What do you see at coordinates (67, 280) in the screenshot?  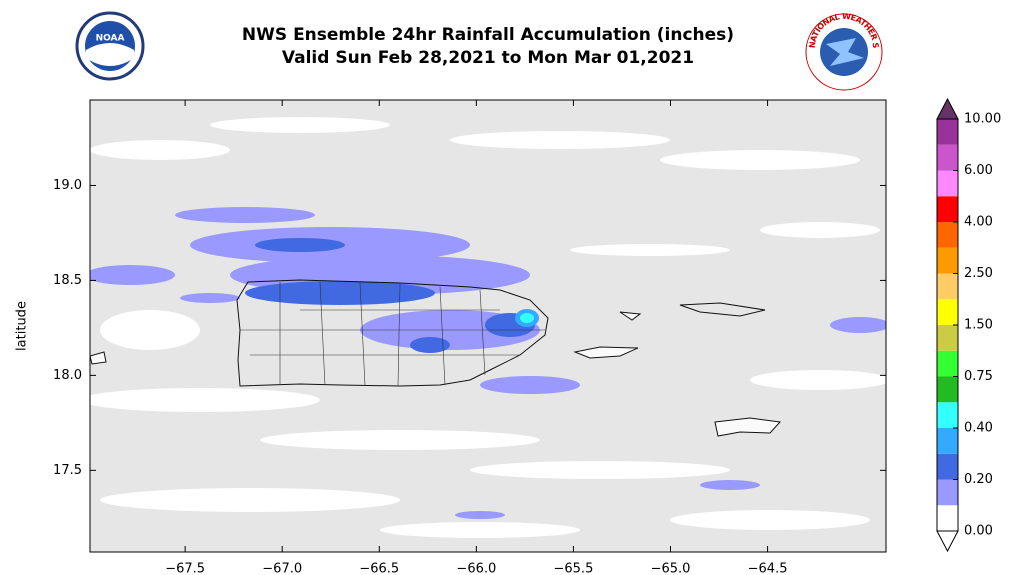 I see `y-tick-label: 18.5` at bounding box center [67, 280].